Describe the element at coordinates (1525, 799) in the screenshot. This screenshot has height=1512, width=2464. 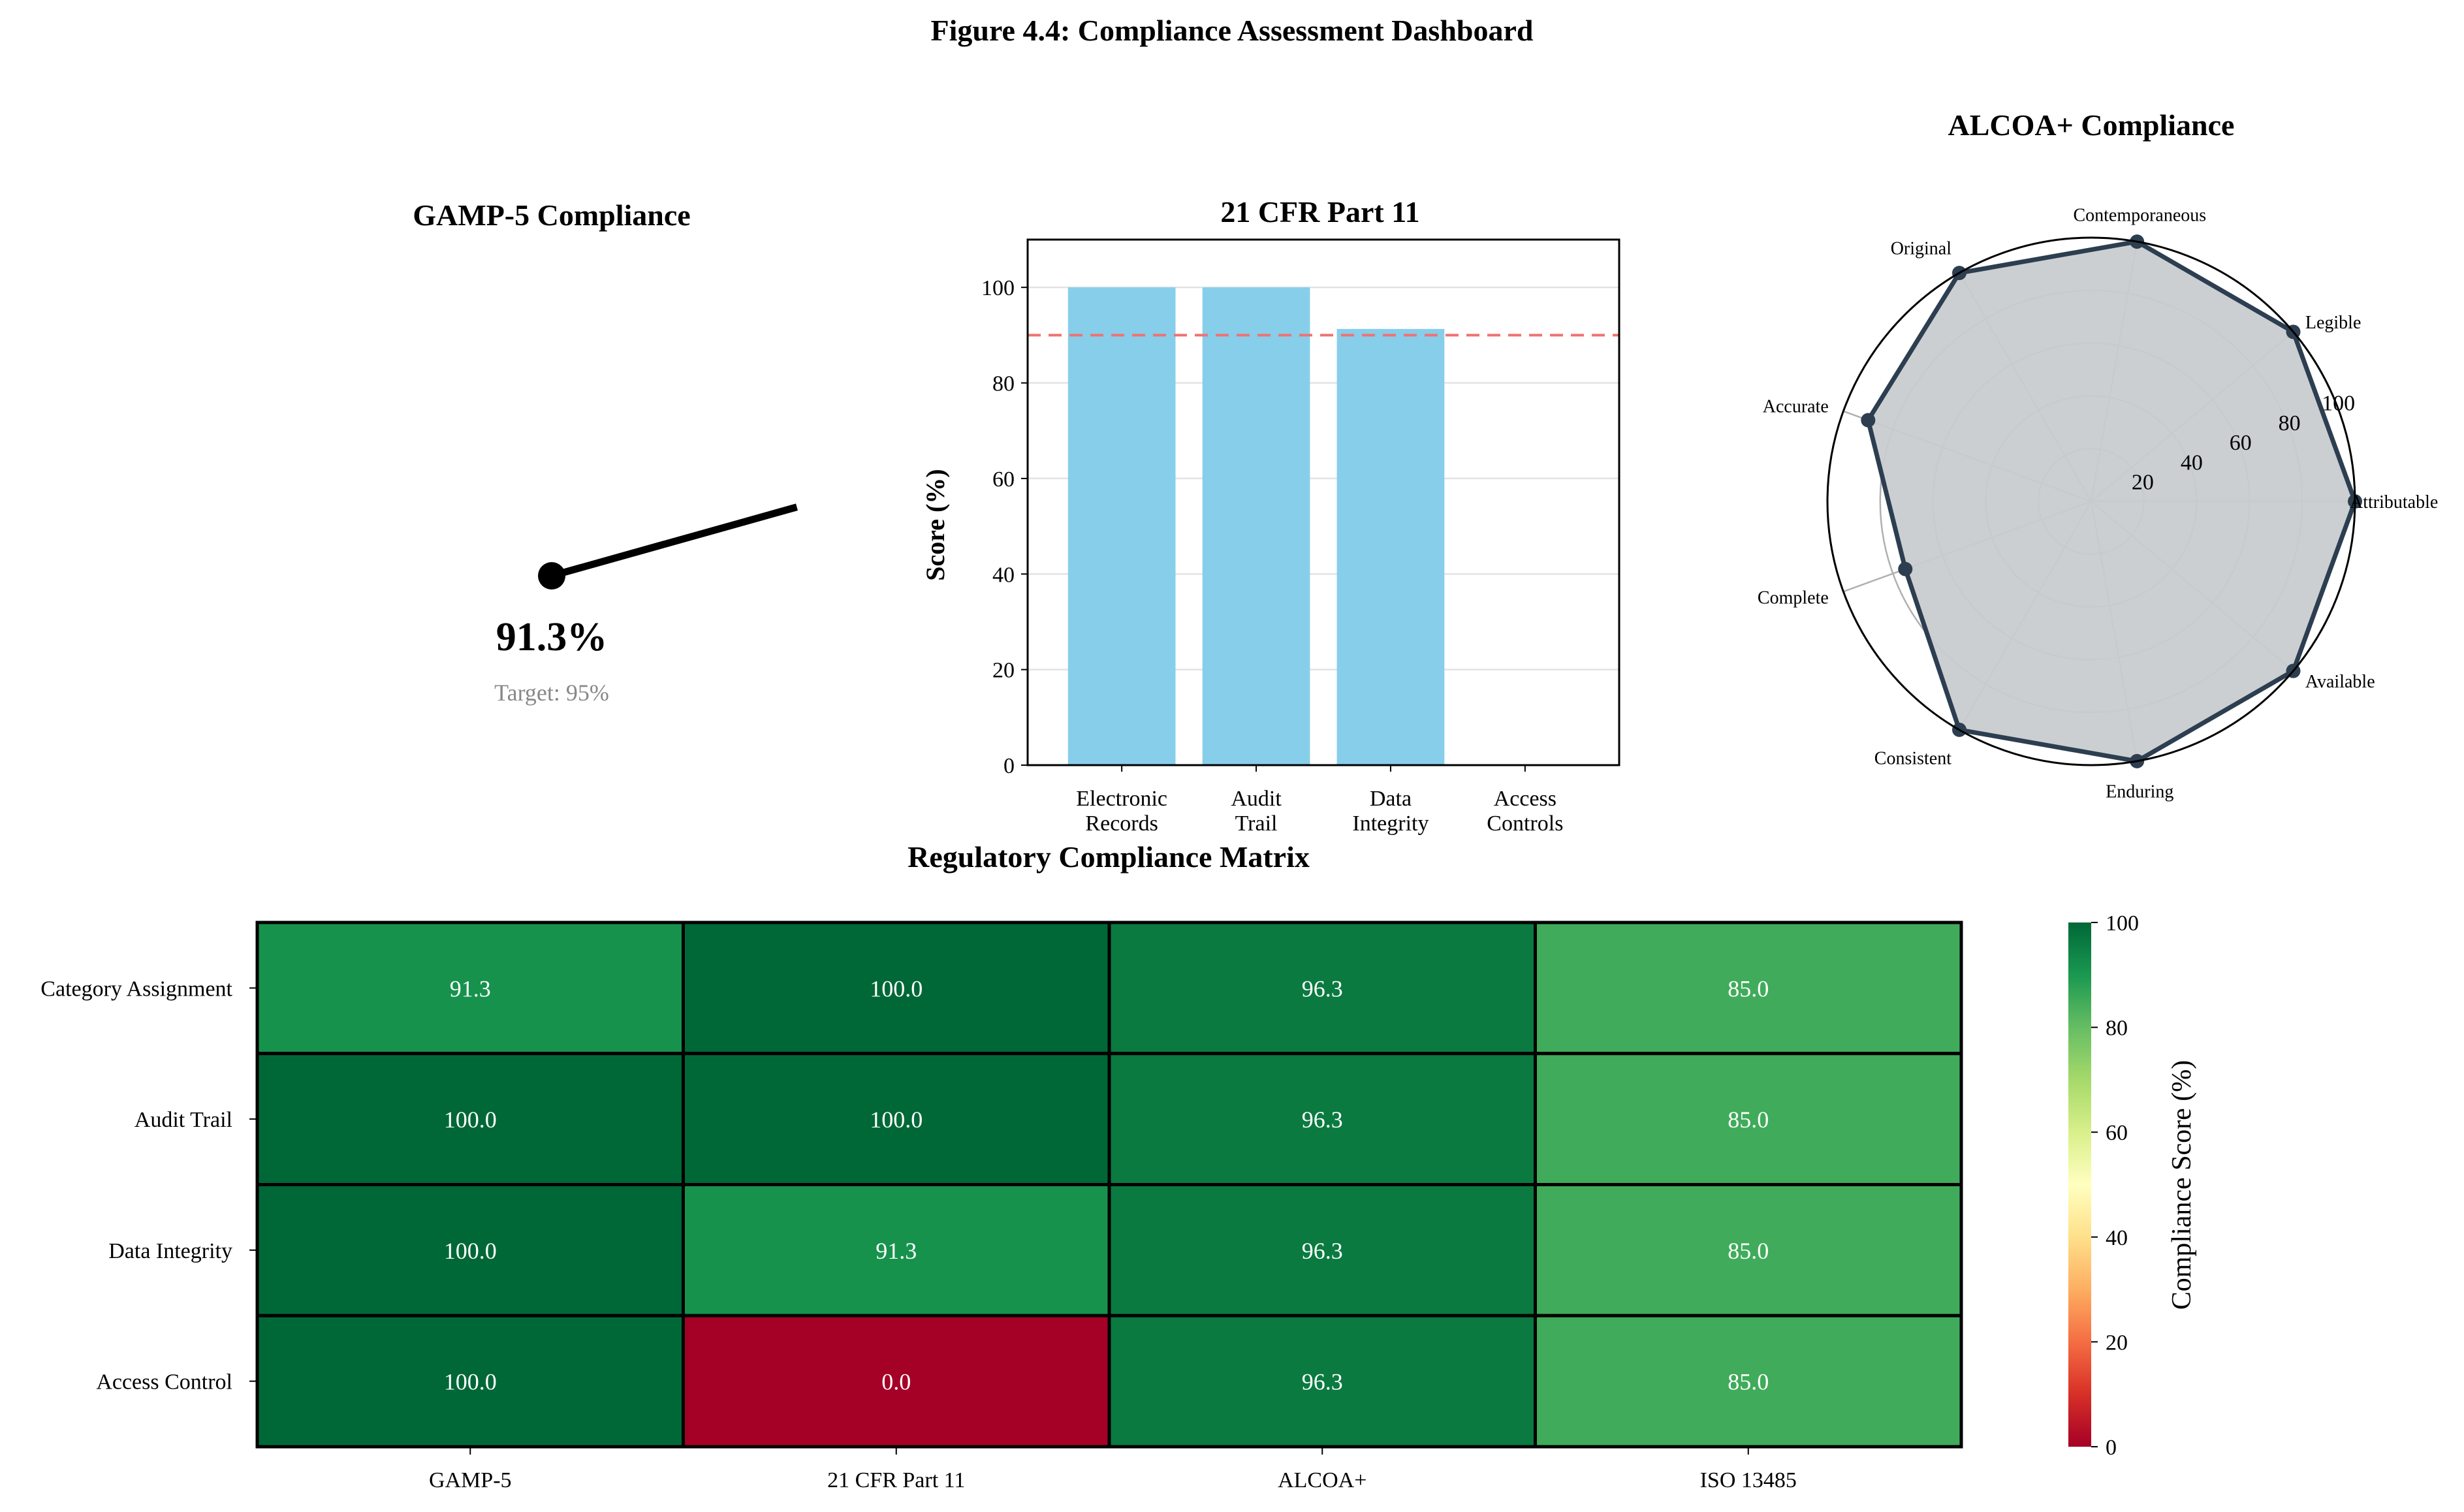
I see `bar-x-tick-label-line: Access` at that location.